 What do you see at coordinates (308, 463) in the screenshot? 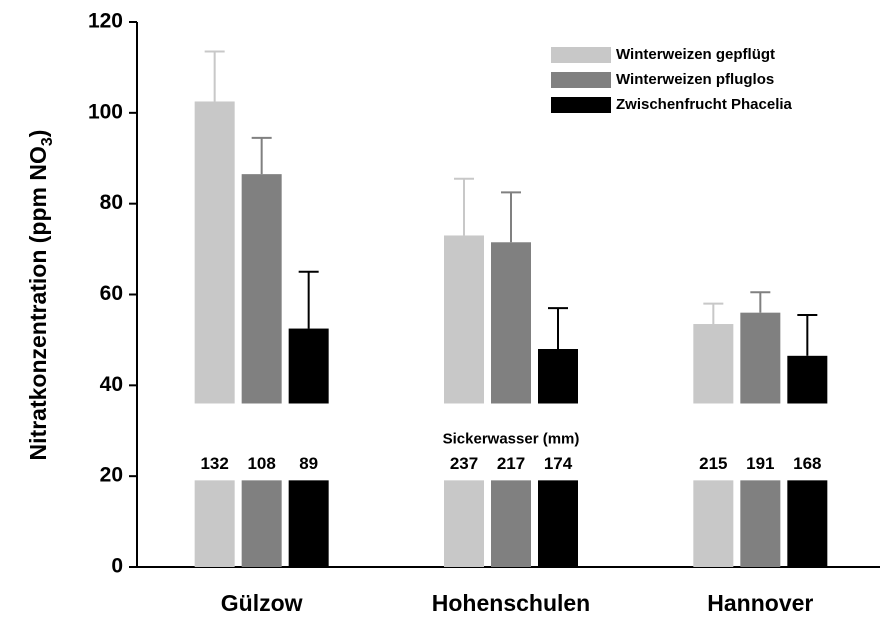
I see `sickerwasser-label: 89` at bounding box center [308, 463].